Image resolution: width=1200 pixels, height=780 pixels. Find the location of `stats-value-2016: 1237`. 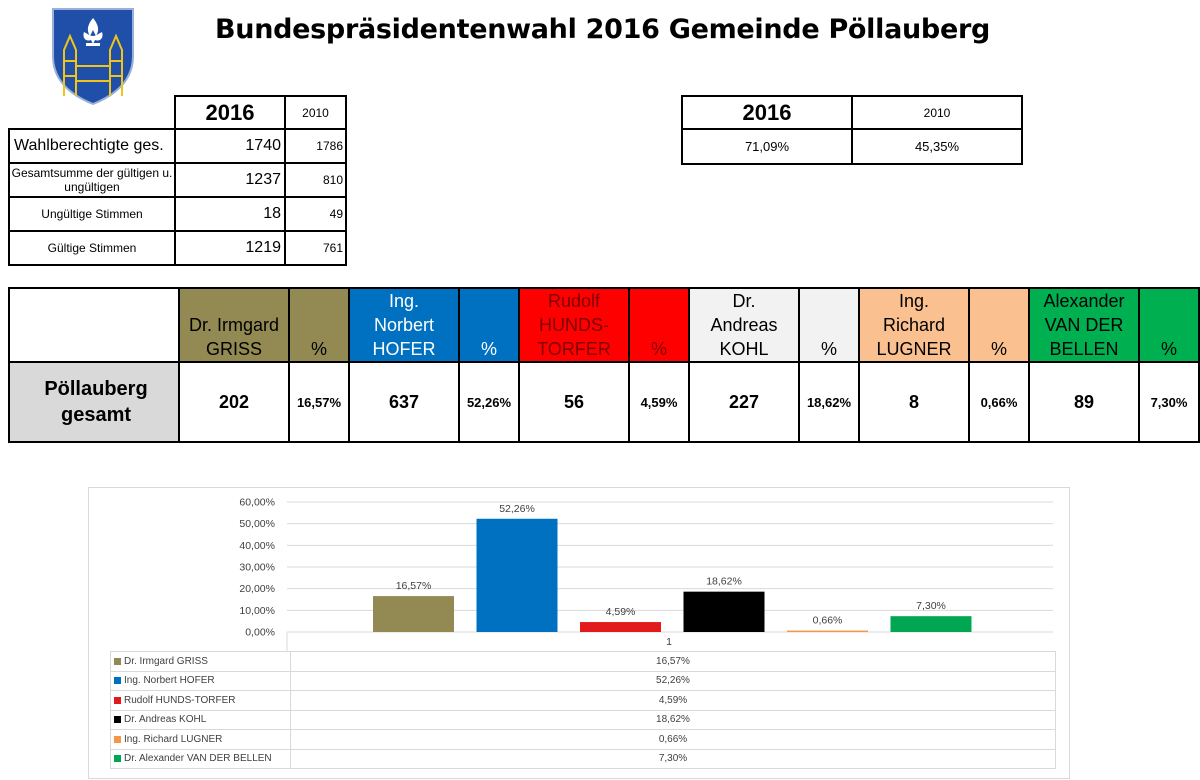

stats-value-2016: 1237 is located at coordinates (230, 180).